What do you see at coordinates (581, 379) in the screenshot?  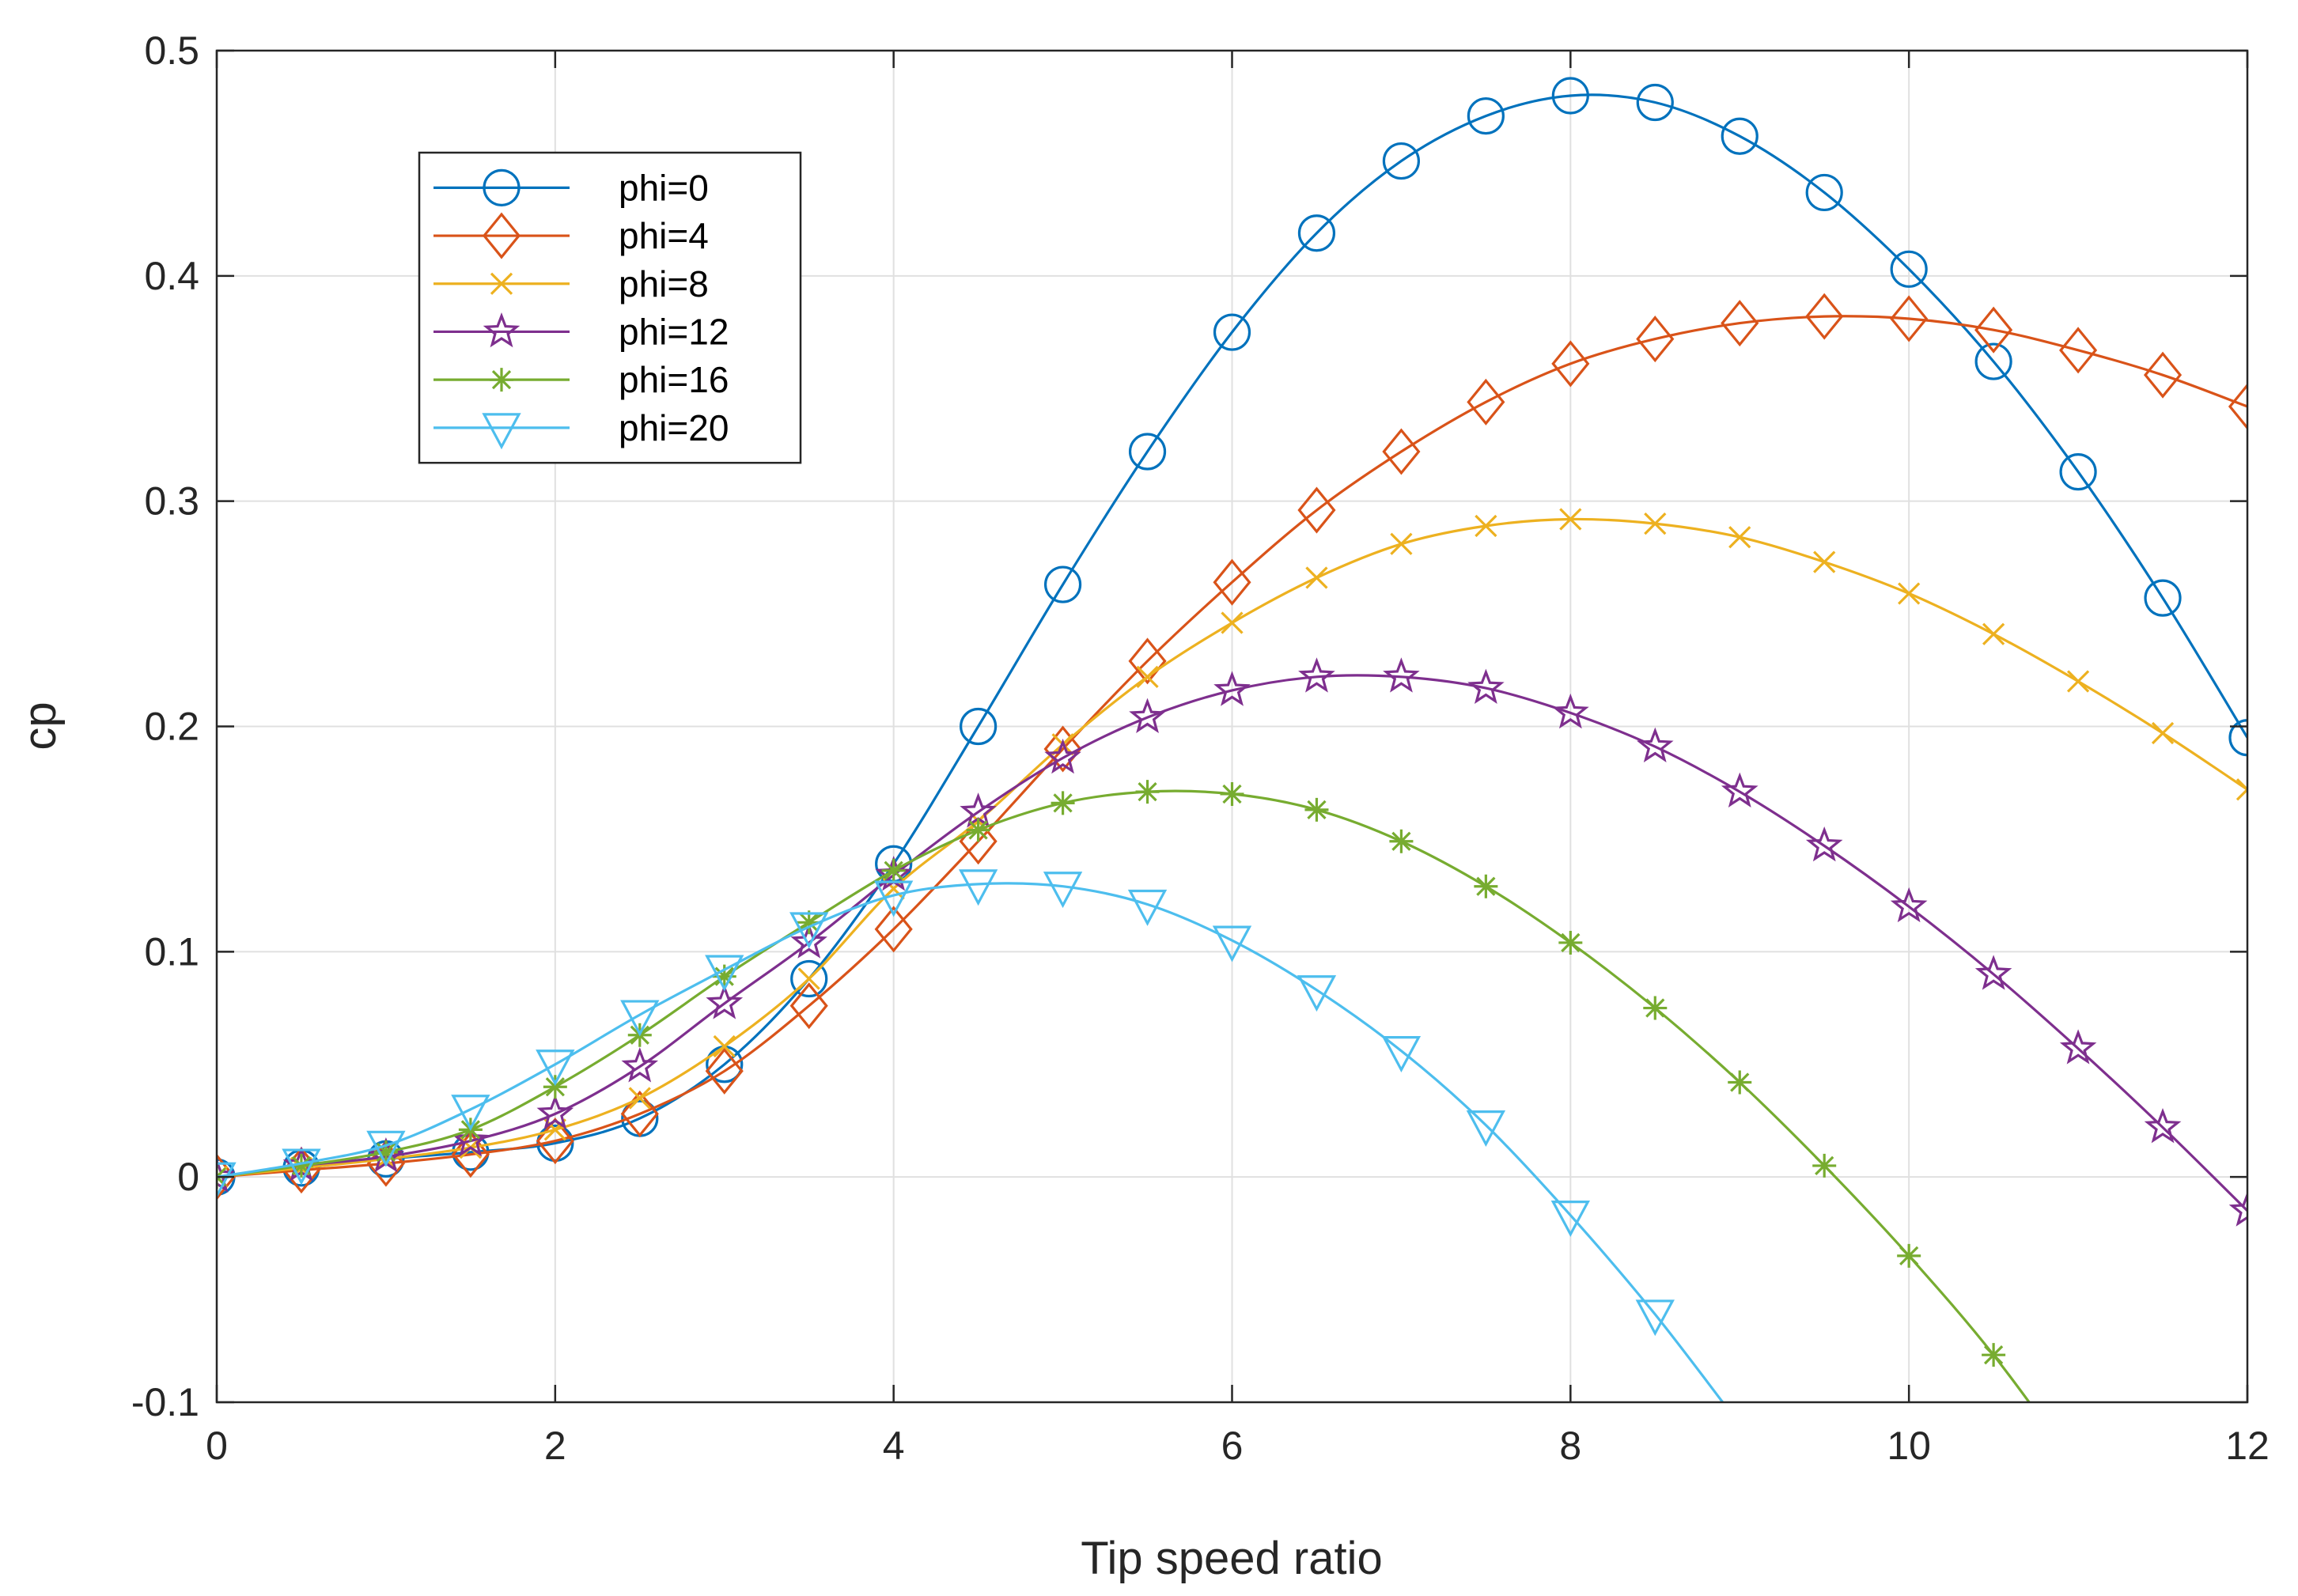 I see `legend-entry-phi-16: phi=16` at bounding box center [581, 379].